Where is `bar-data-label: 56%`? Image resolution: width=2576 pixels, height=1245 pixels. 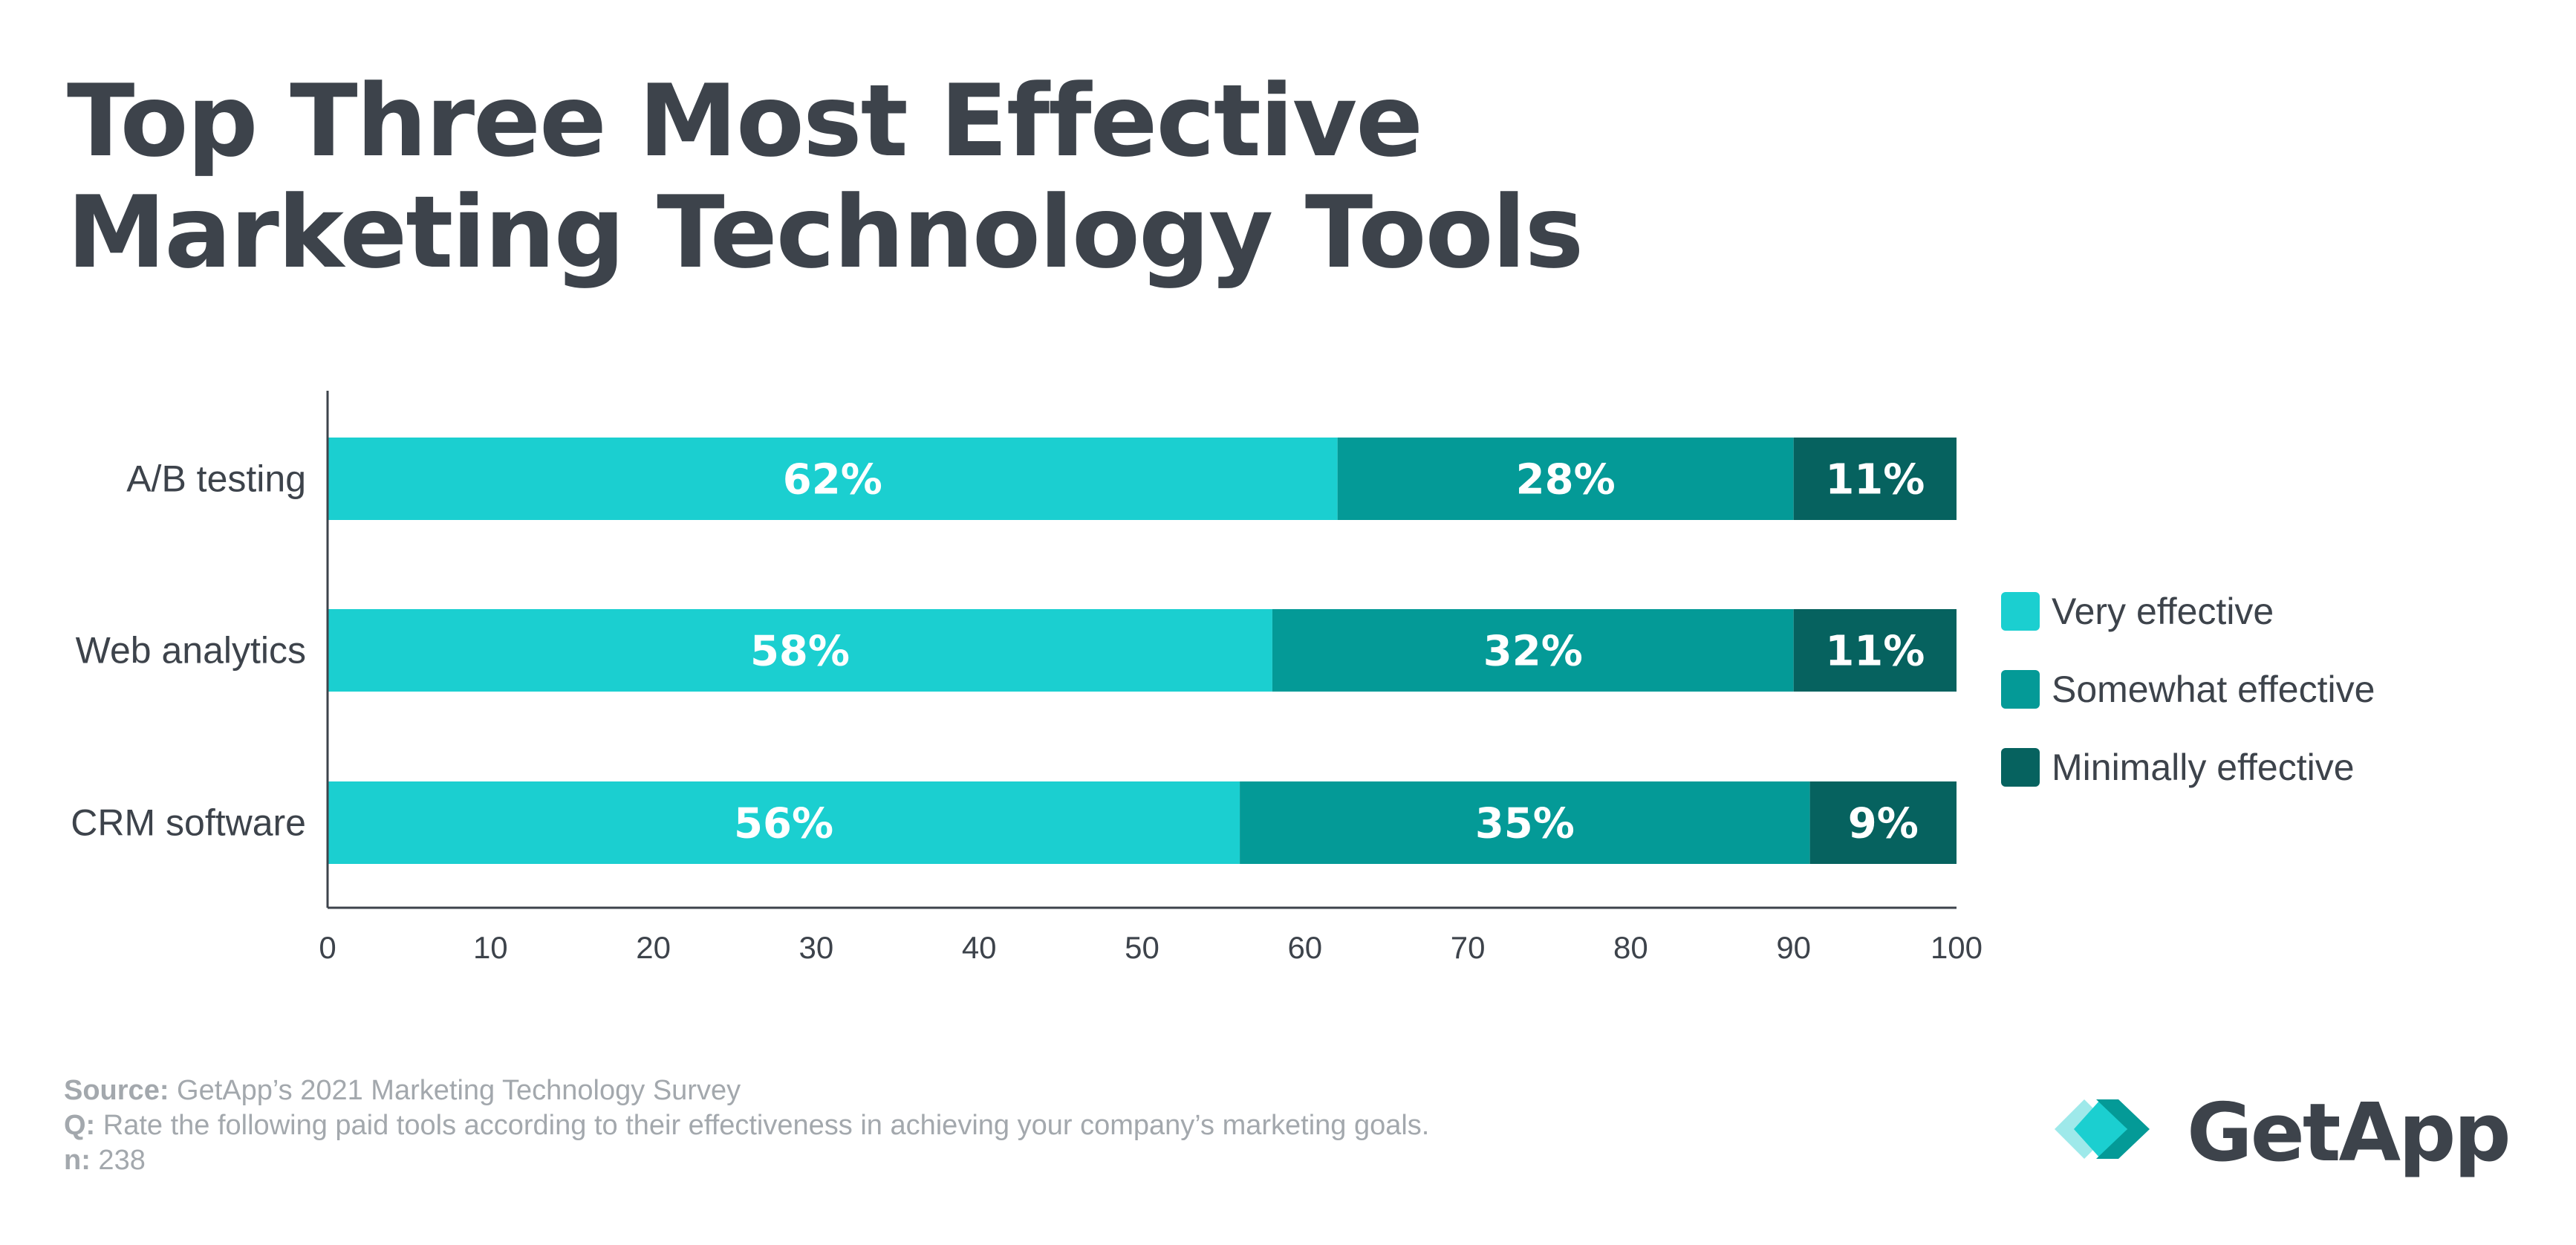 bar-data-label: 56% is located at coordinates (783, 824).